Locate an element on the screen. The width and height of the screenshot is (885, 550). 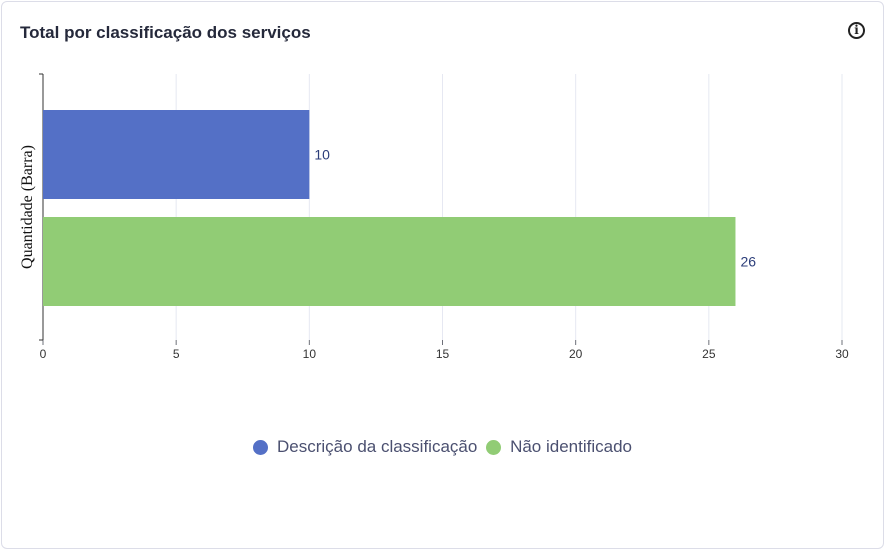
info-circle-icon: i is located at coordinates (856, 30).